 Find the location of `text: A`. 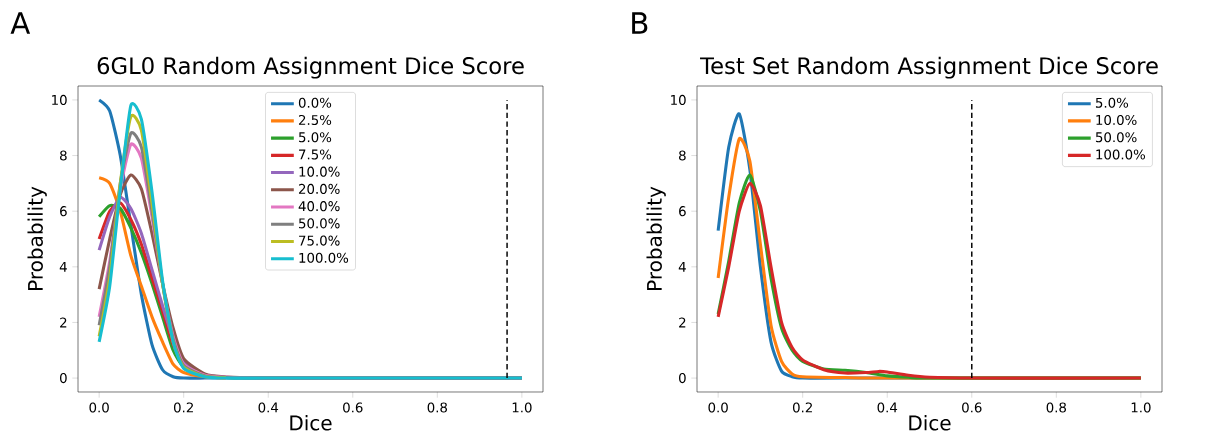

text: A is located at coordinates (20, 23).